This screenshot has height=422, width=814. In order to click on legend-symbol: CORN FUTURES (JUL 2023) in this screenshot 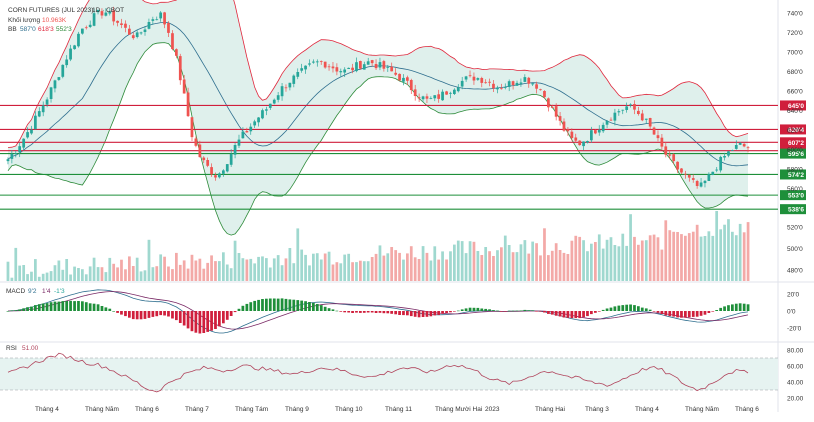, I will do `click(50, 10)`.